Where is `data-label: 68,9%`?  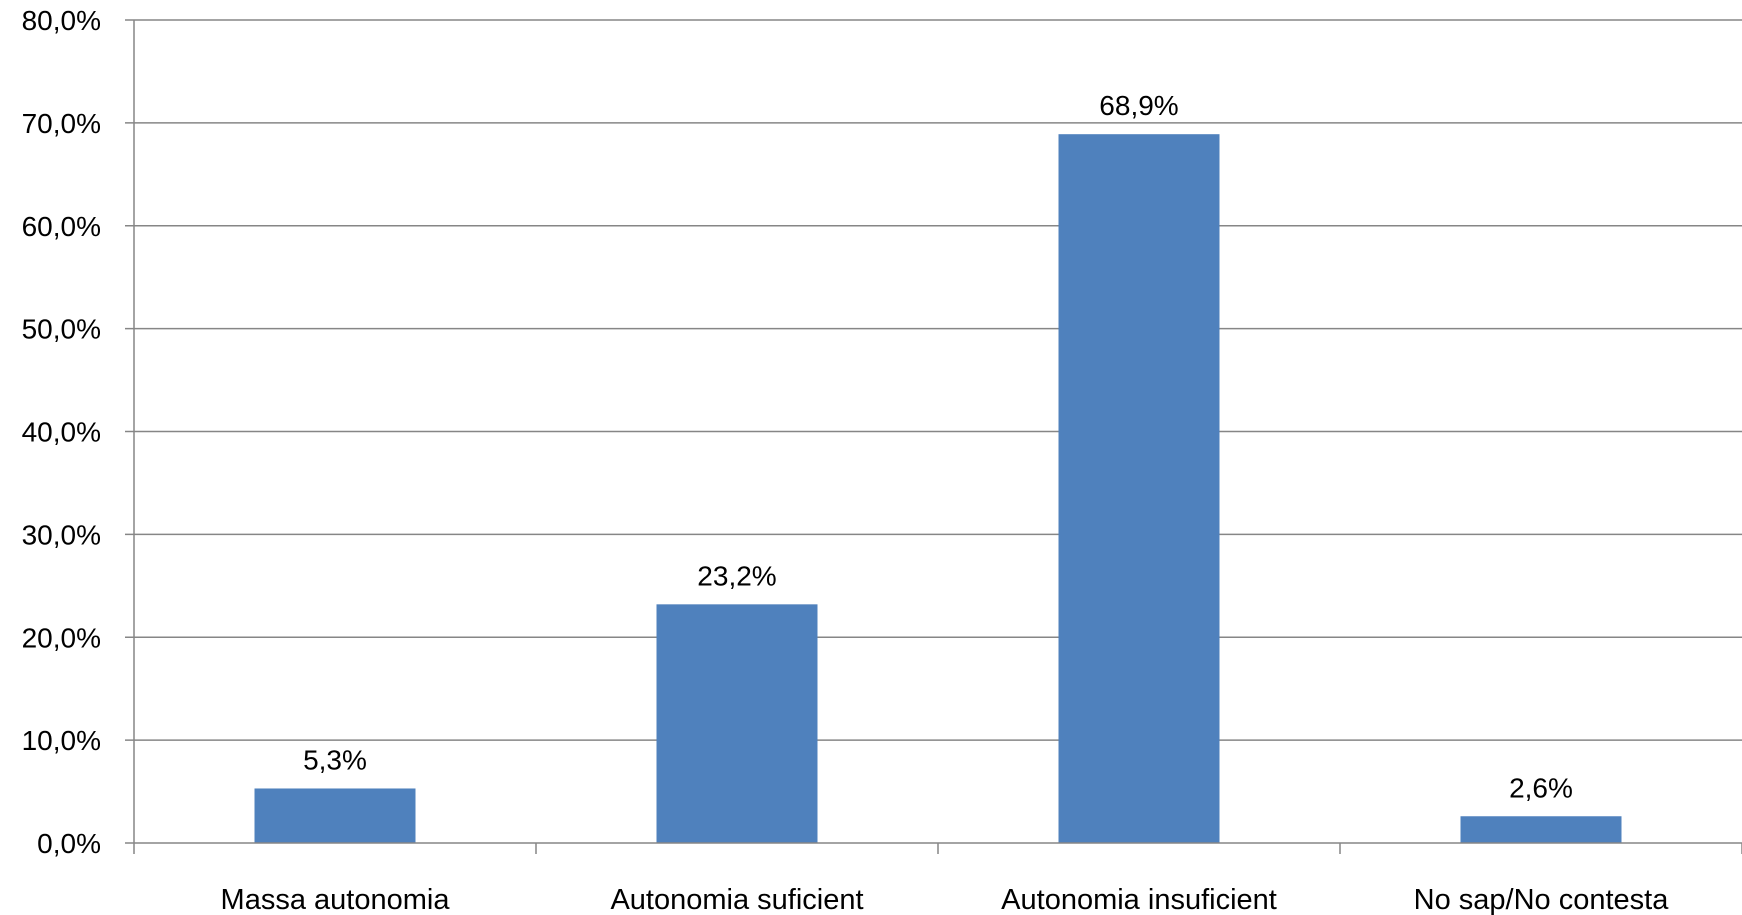
data-label: 68,9% is located at coordinates (1138, 105).